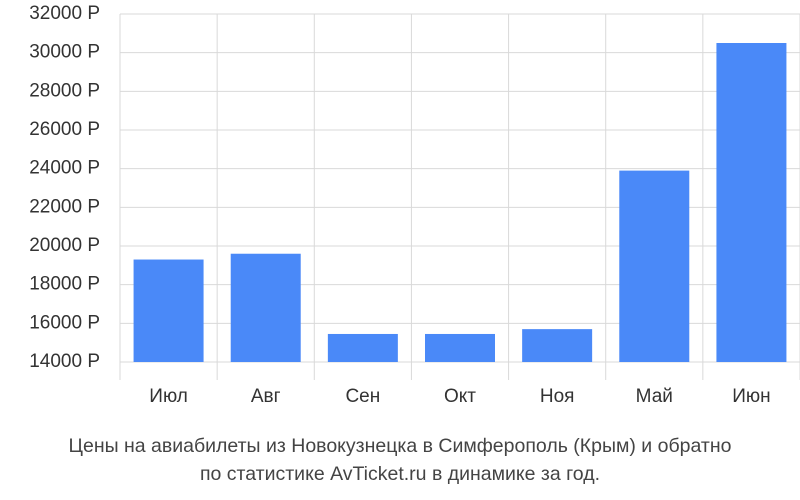 Image resolution: width=800 pixels, height=500 pixels. I want to click on x-tick-label: Окт, so click(460, 396).